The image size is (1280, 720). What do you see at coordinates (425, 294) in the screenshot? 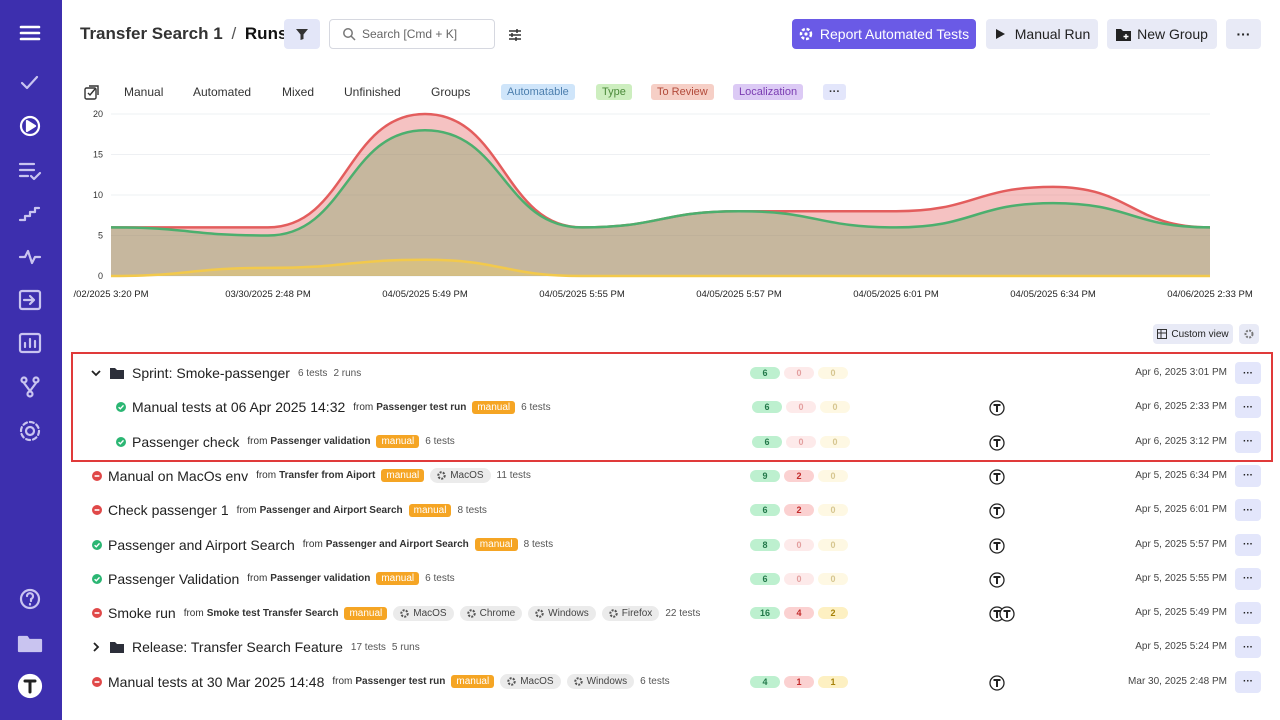
I see `x-tick-label: 04/05/2025 5:49 PM` at bounding box center [425, 294].